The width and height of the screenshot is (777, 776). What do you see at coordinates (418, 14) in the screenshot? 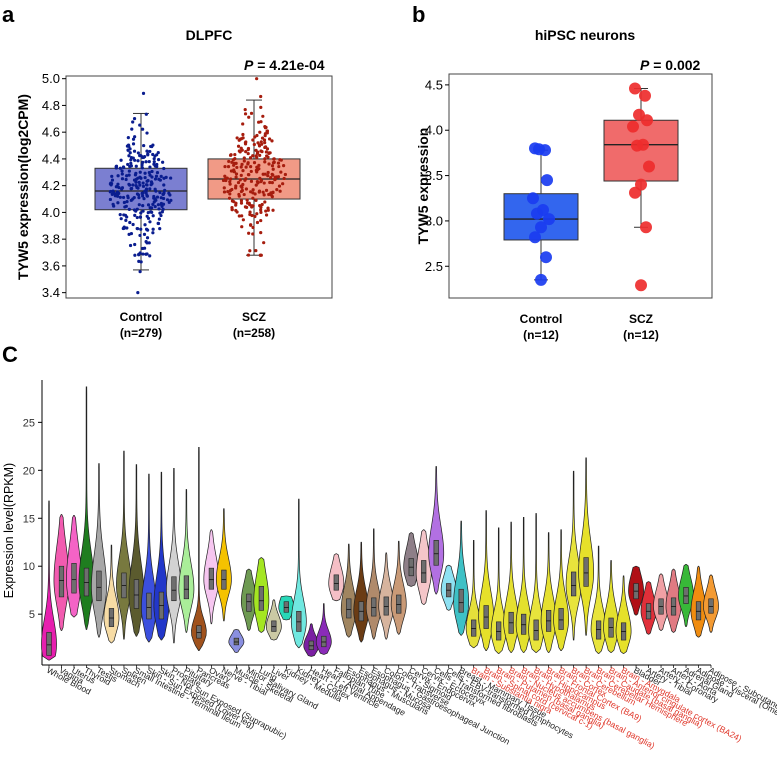
I see `panel-letter-b: b` at bounding box center [418, 14].